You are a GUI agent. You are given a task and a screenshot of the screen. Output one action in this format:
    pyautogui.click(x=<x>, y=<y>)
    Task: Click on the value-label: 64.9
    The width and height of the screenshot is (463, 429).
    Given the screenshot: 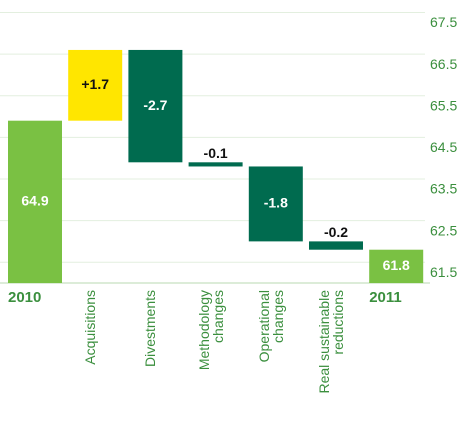 What is the action you would take?
    pyautogui.click(x=34, y=201)
    